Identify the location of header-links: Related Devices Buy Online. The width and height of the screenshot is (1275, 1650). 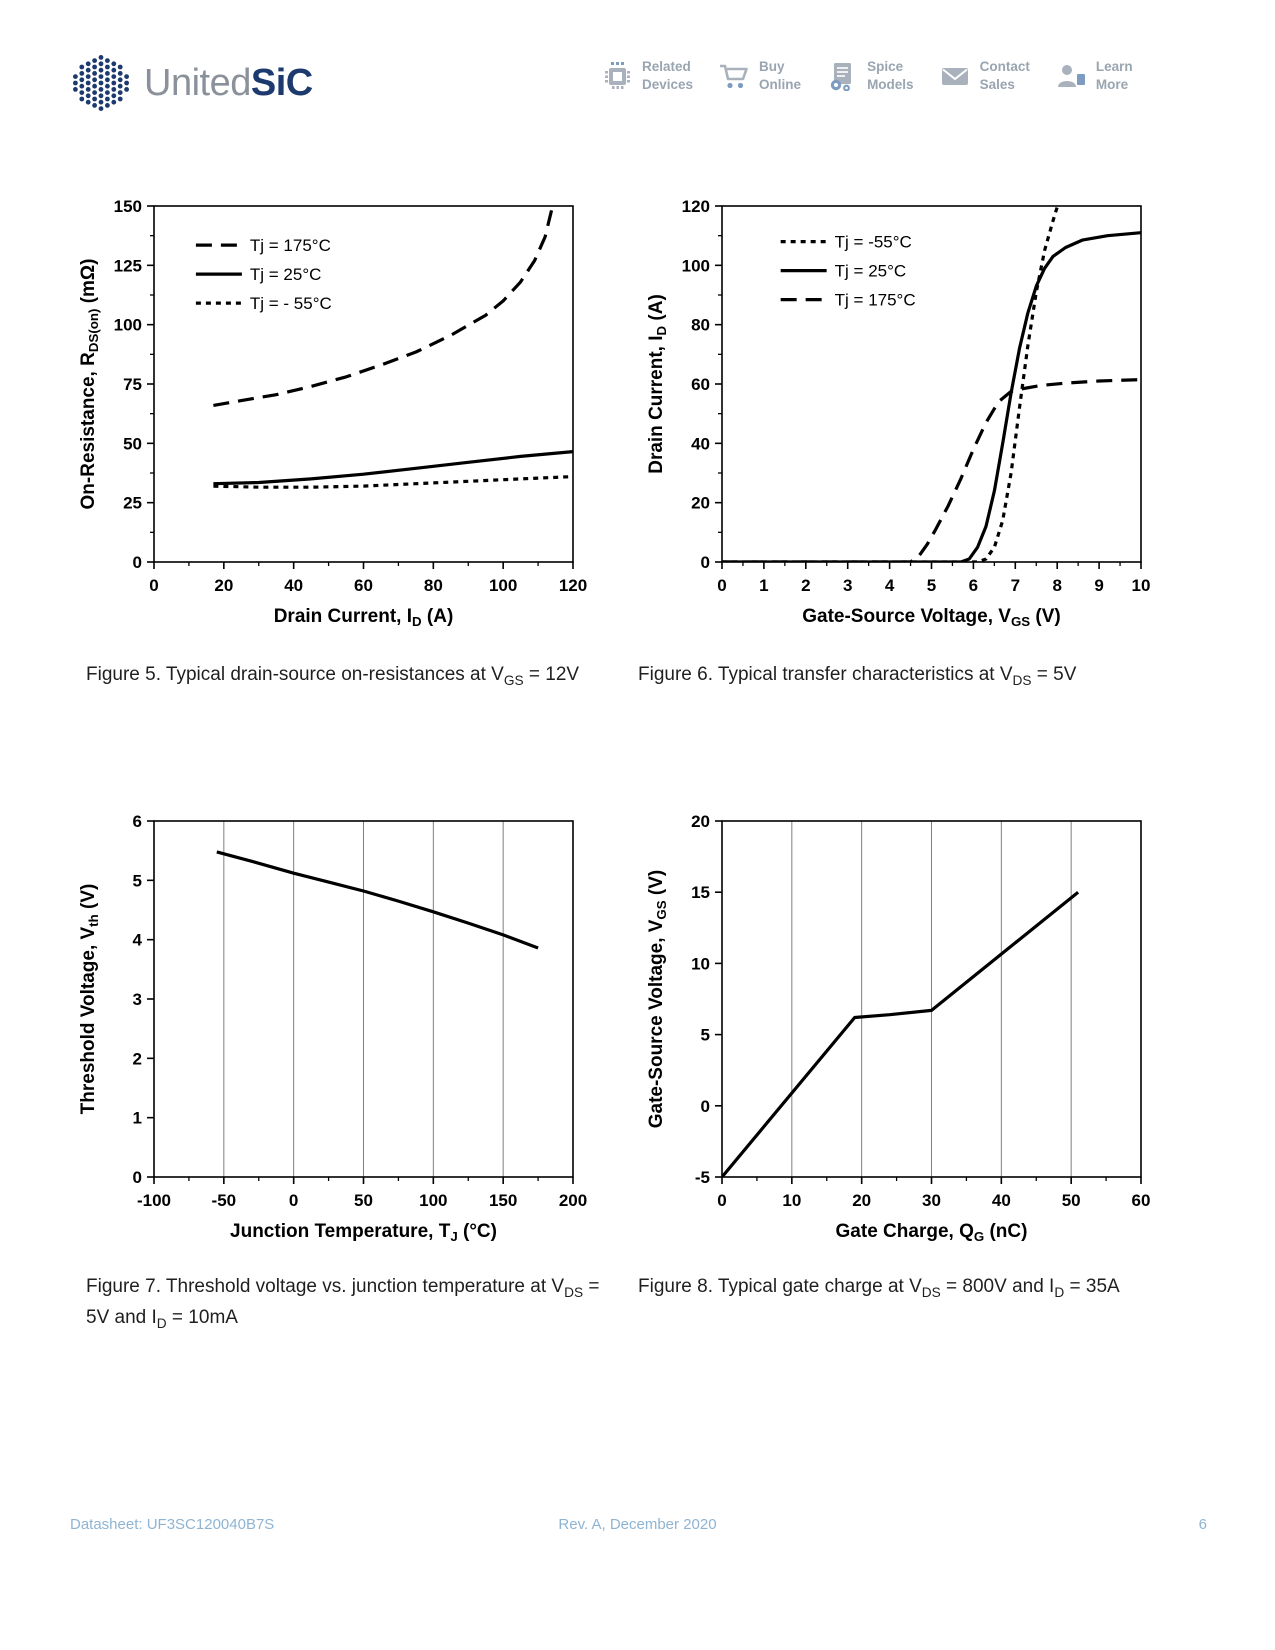
(866, 75).